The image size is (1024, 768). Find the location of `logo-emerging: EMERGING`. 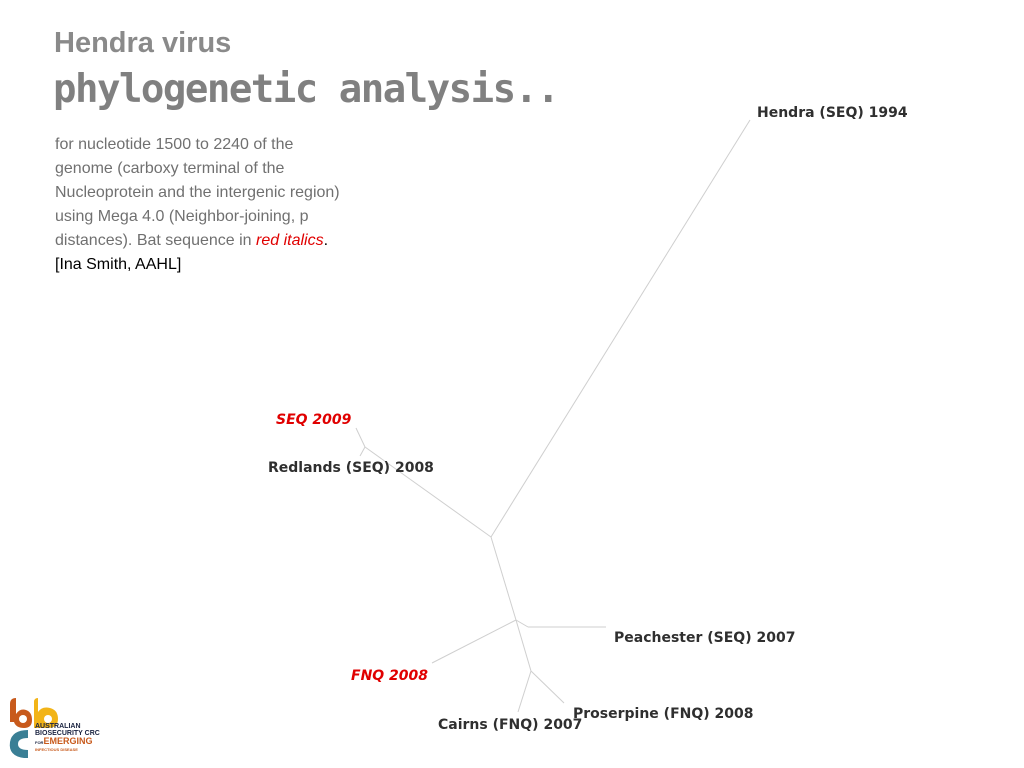

logo-emerging: EMERGING is located at coordinates (68, 741).